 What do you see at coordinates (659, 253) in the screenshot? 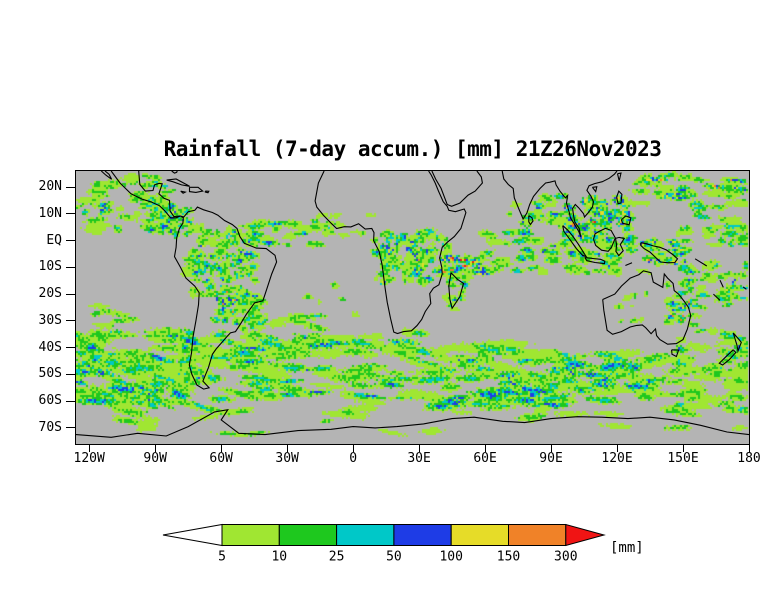
I see `coastline-new_guinea` at bounding box center [659, 253].